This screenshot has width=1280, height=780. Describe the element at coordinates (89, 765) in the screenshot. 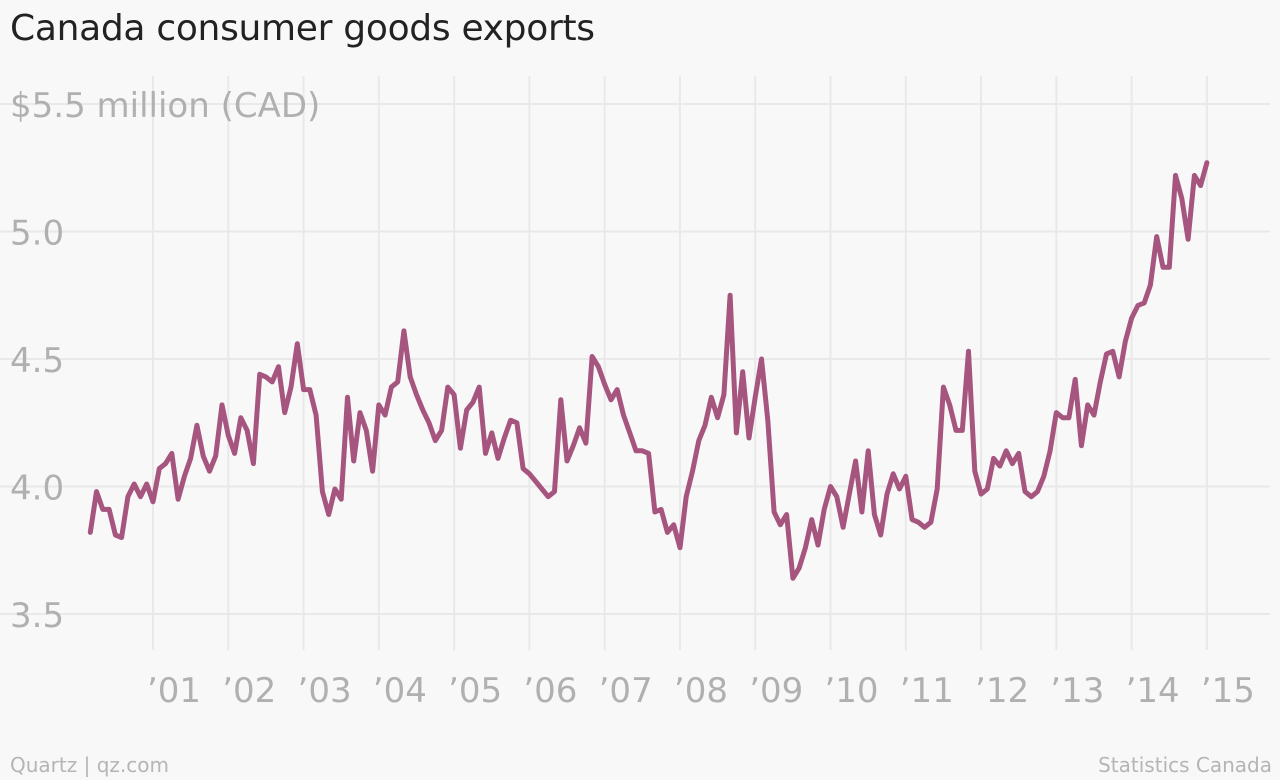

I see `footer-credit: Quartz | qz.com` at that location.